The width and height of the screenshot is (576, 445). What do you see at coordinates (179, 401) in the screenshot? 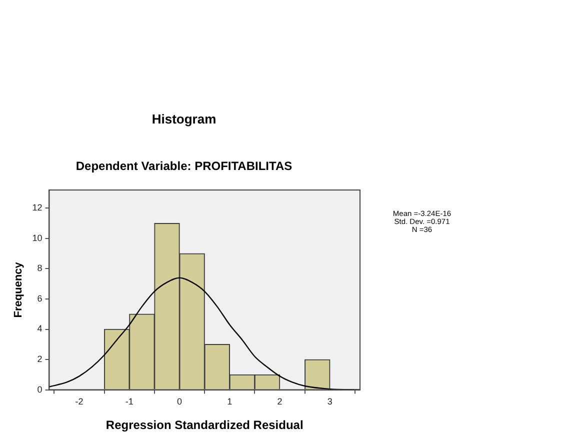
I see `x-tick-label: 0` at bounding box center [179, 401].